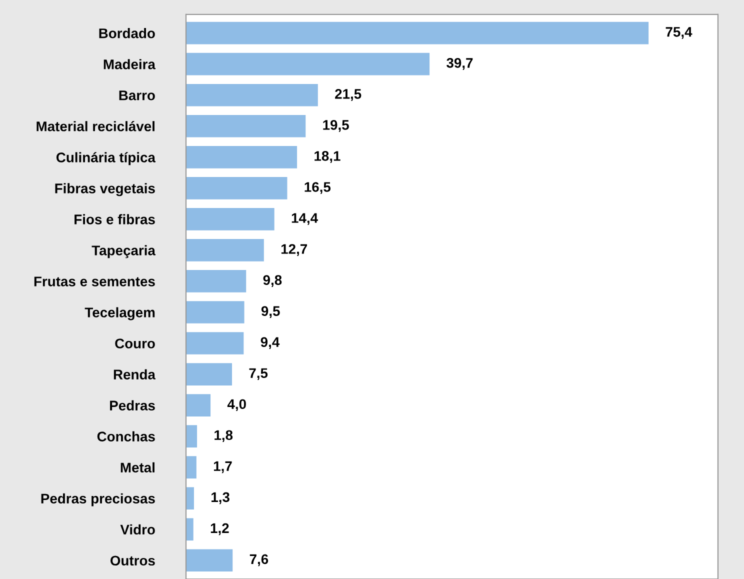  I want to click on data-label: 7,6, so click(259, 560).